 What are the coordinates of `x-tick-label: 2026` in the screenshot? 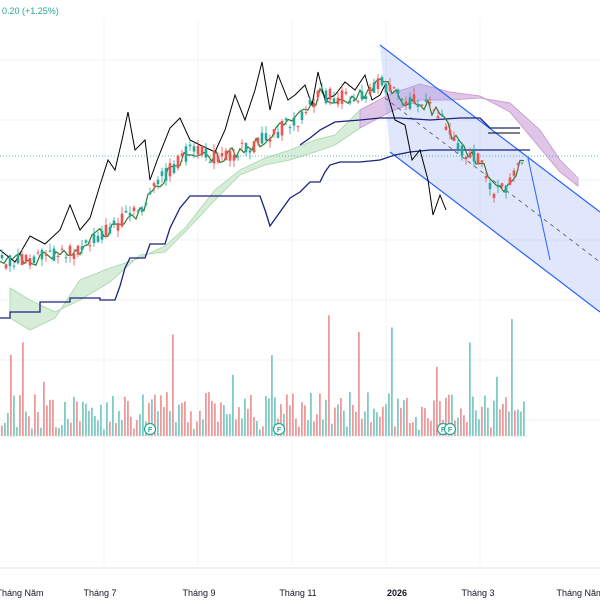 It's located at (397, 593).